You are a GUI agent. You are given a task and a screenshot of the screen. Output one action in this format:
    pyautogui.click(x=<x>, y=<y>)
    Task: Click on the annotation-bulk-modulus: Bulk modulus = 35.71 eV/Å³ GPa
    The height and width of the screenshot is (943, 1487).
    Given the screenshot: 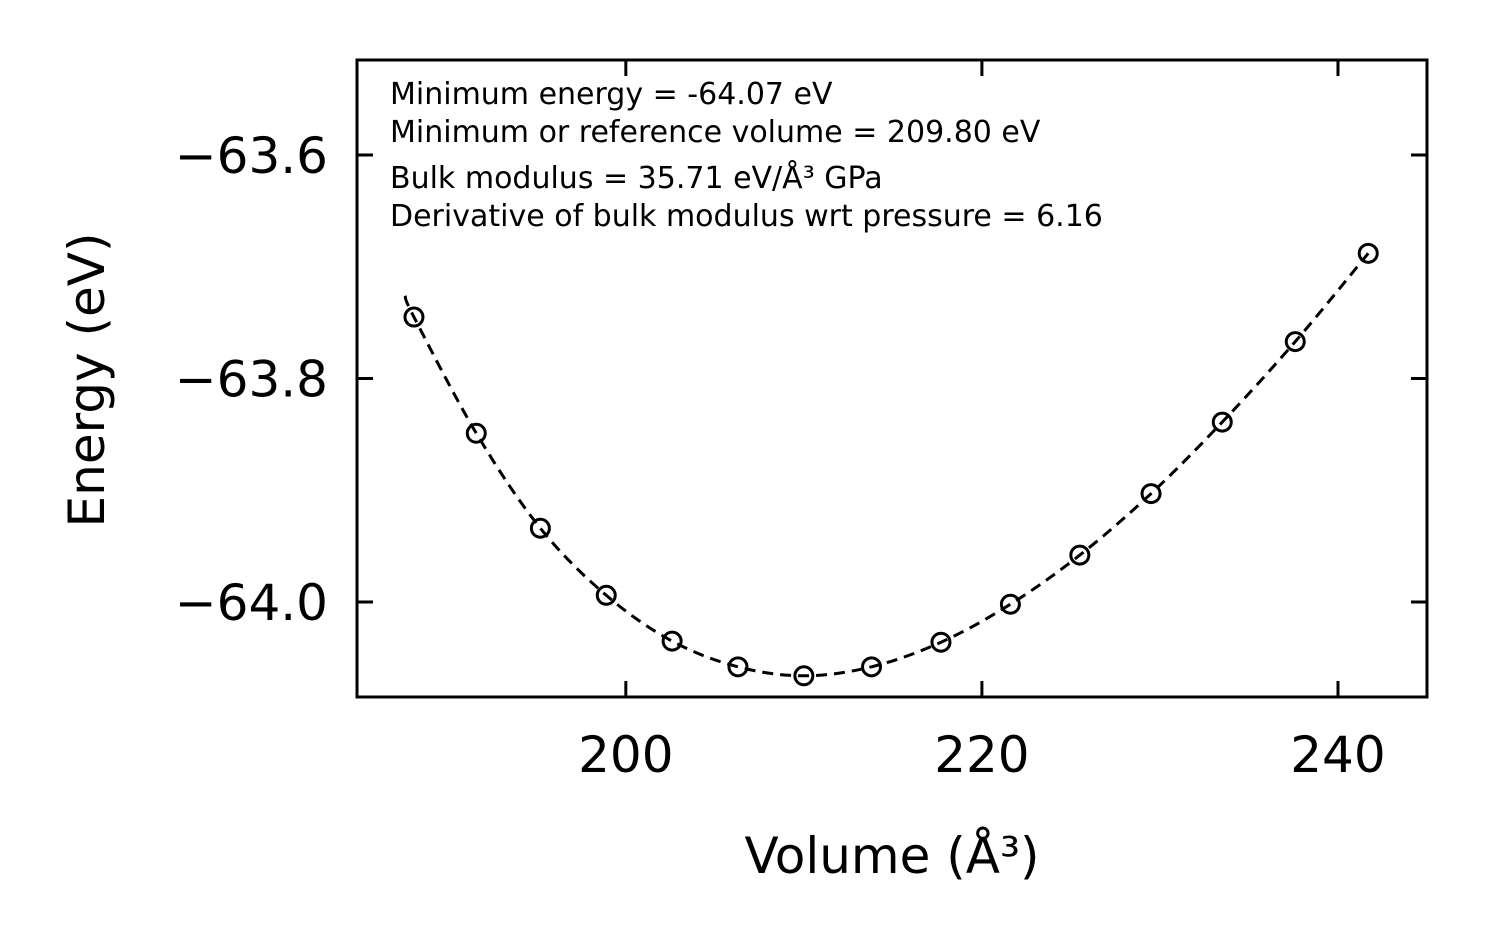 What is the action you would take?
    pyautogui.click(x=636, y=178)
    